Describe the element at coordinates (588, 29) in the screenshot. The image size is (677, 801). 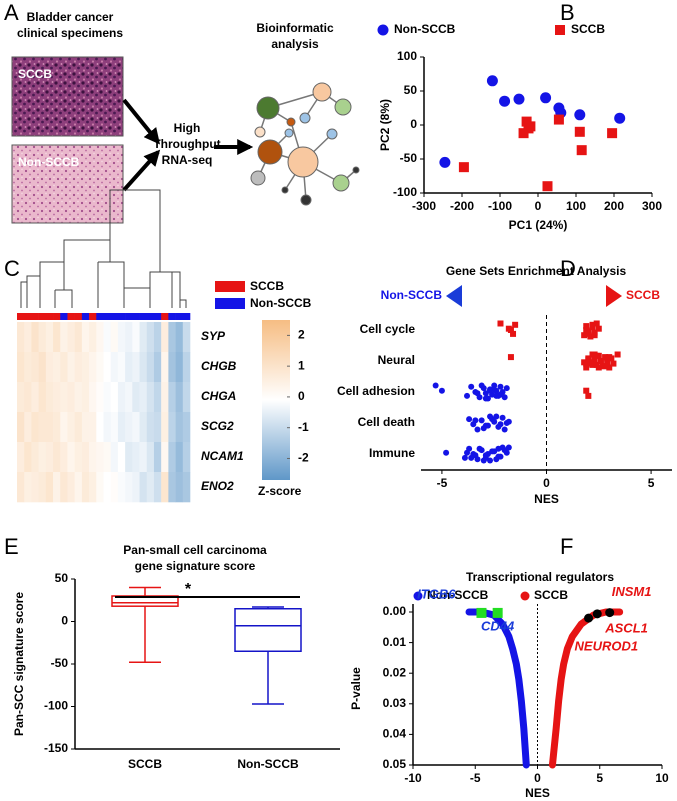
I see `legend-label: SCCB` at that location.